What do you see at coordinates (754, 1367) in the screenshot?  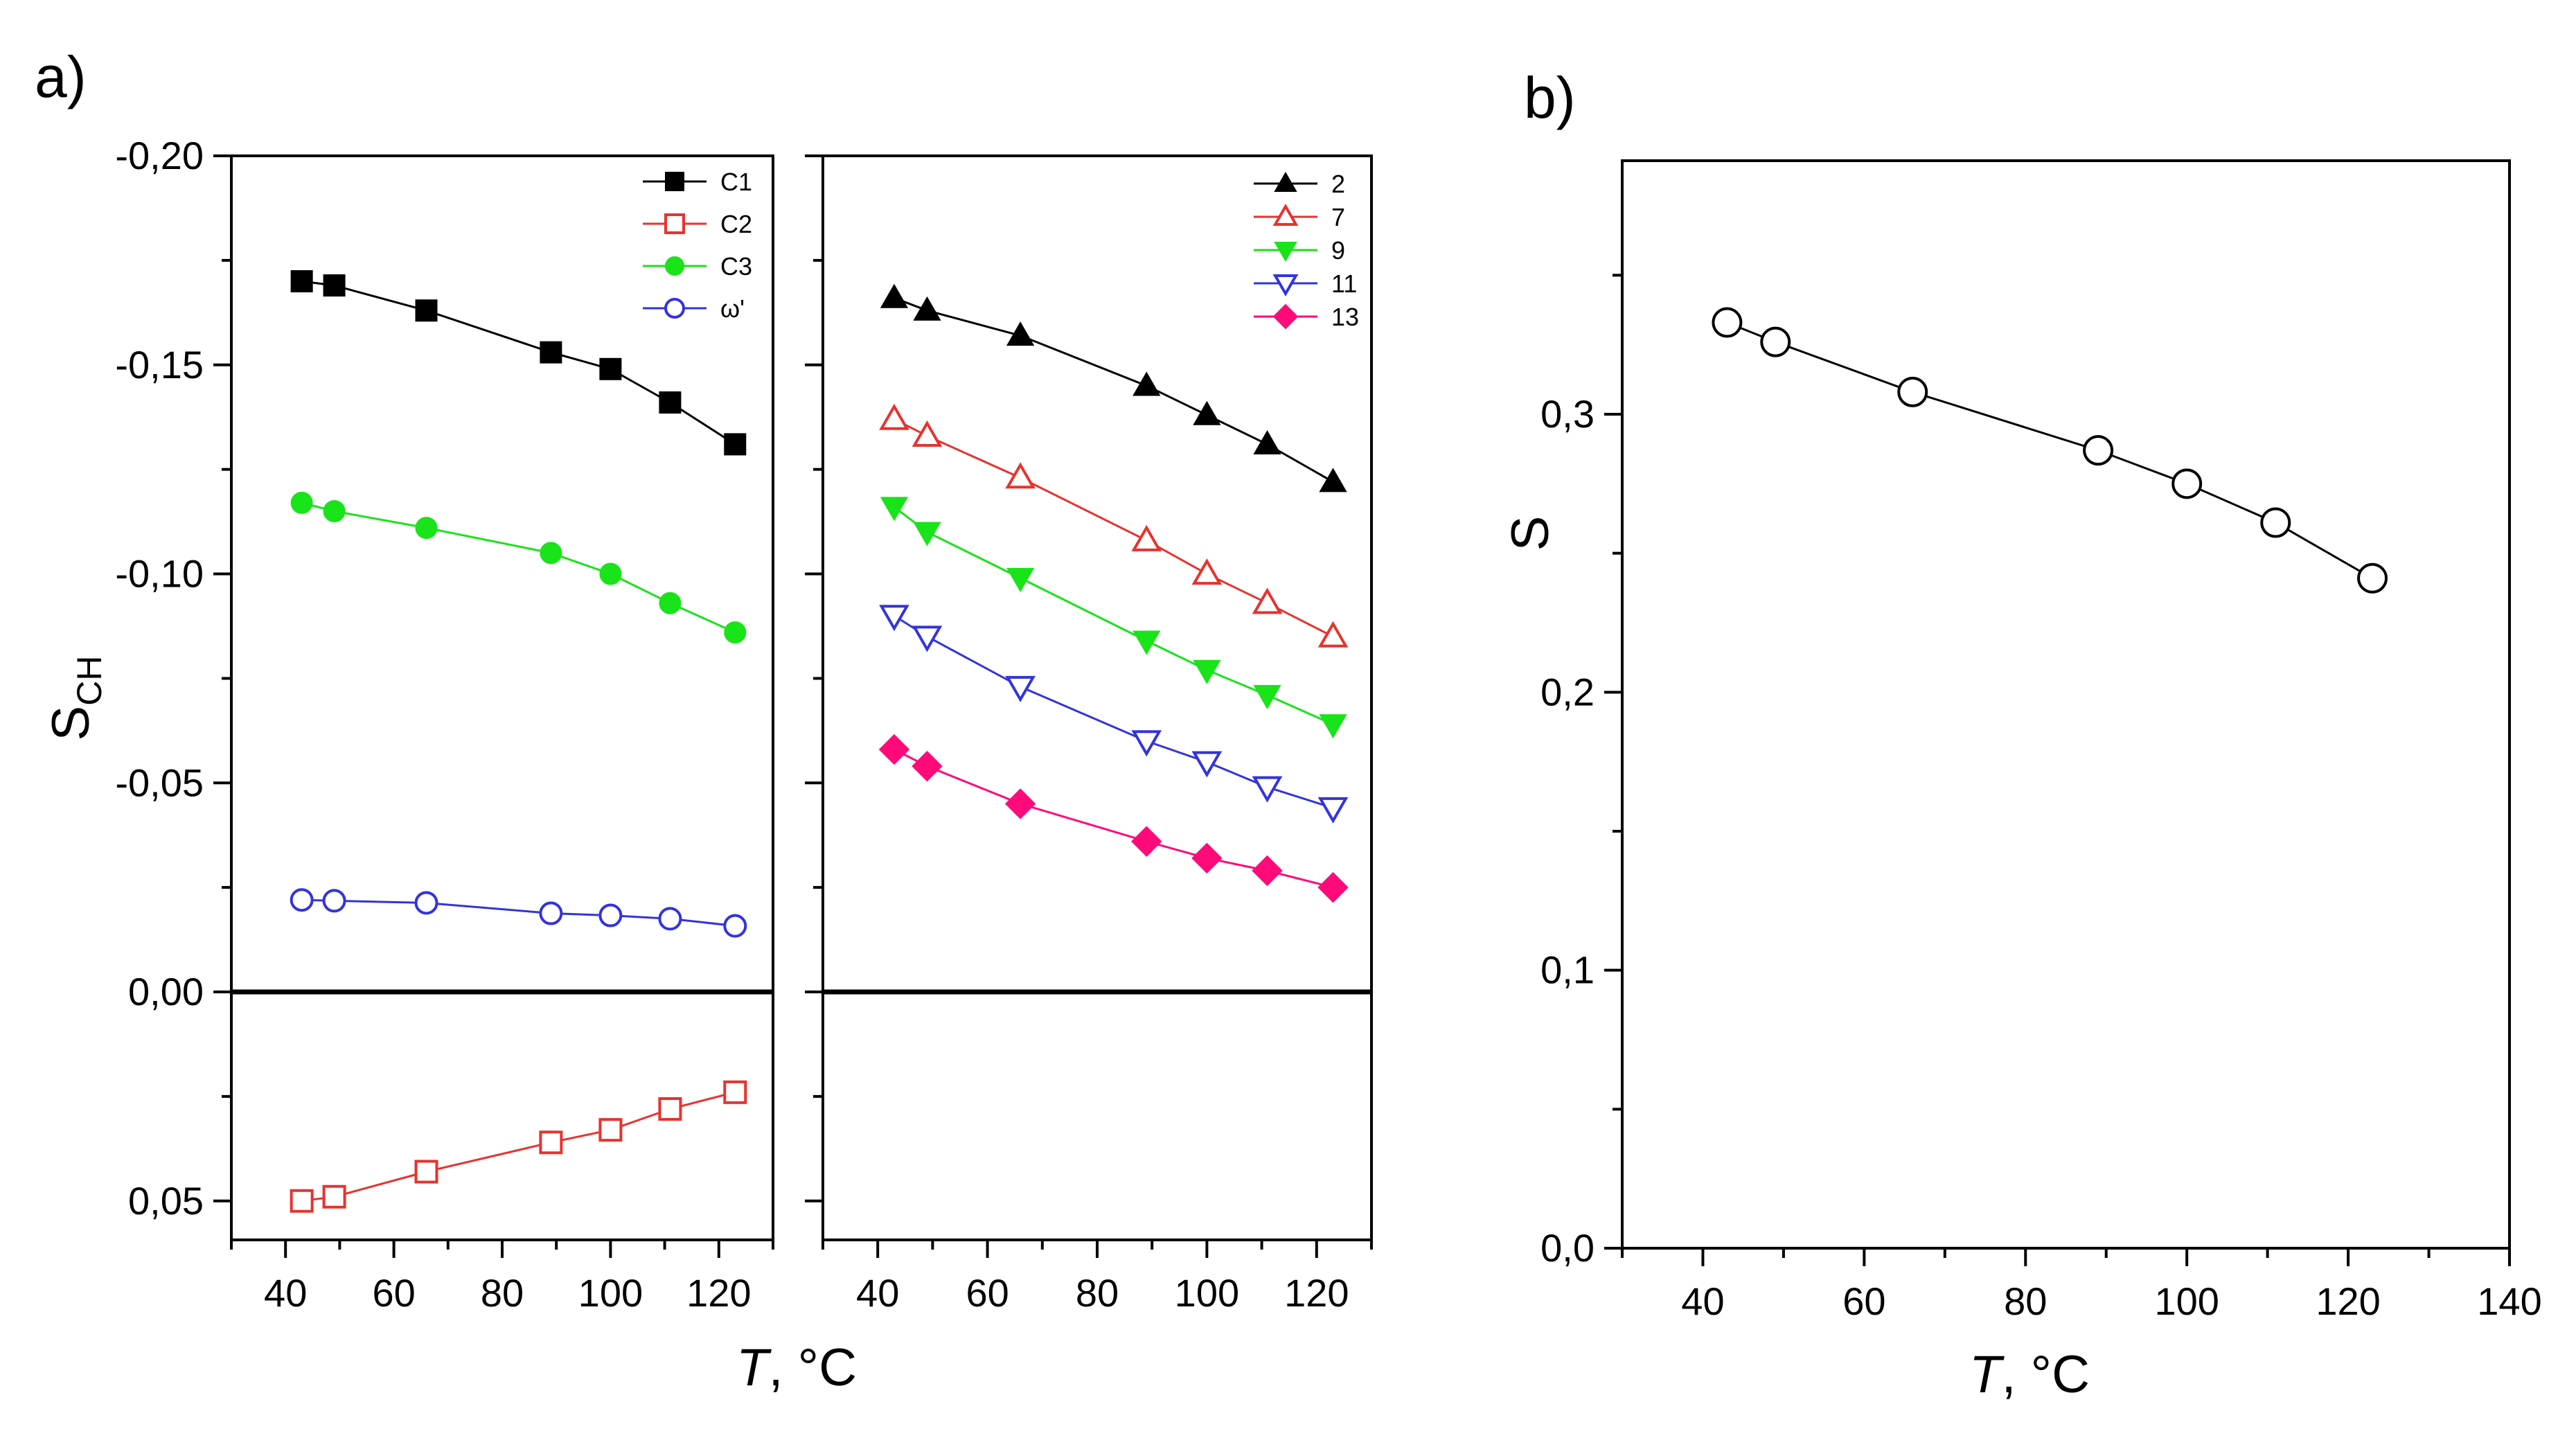 I see `x-axis-title-a-T: T` at bounding box center [754, 1367].